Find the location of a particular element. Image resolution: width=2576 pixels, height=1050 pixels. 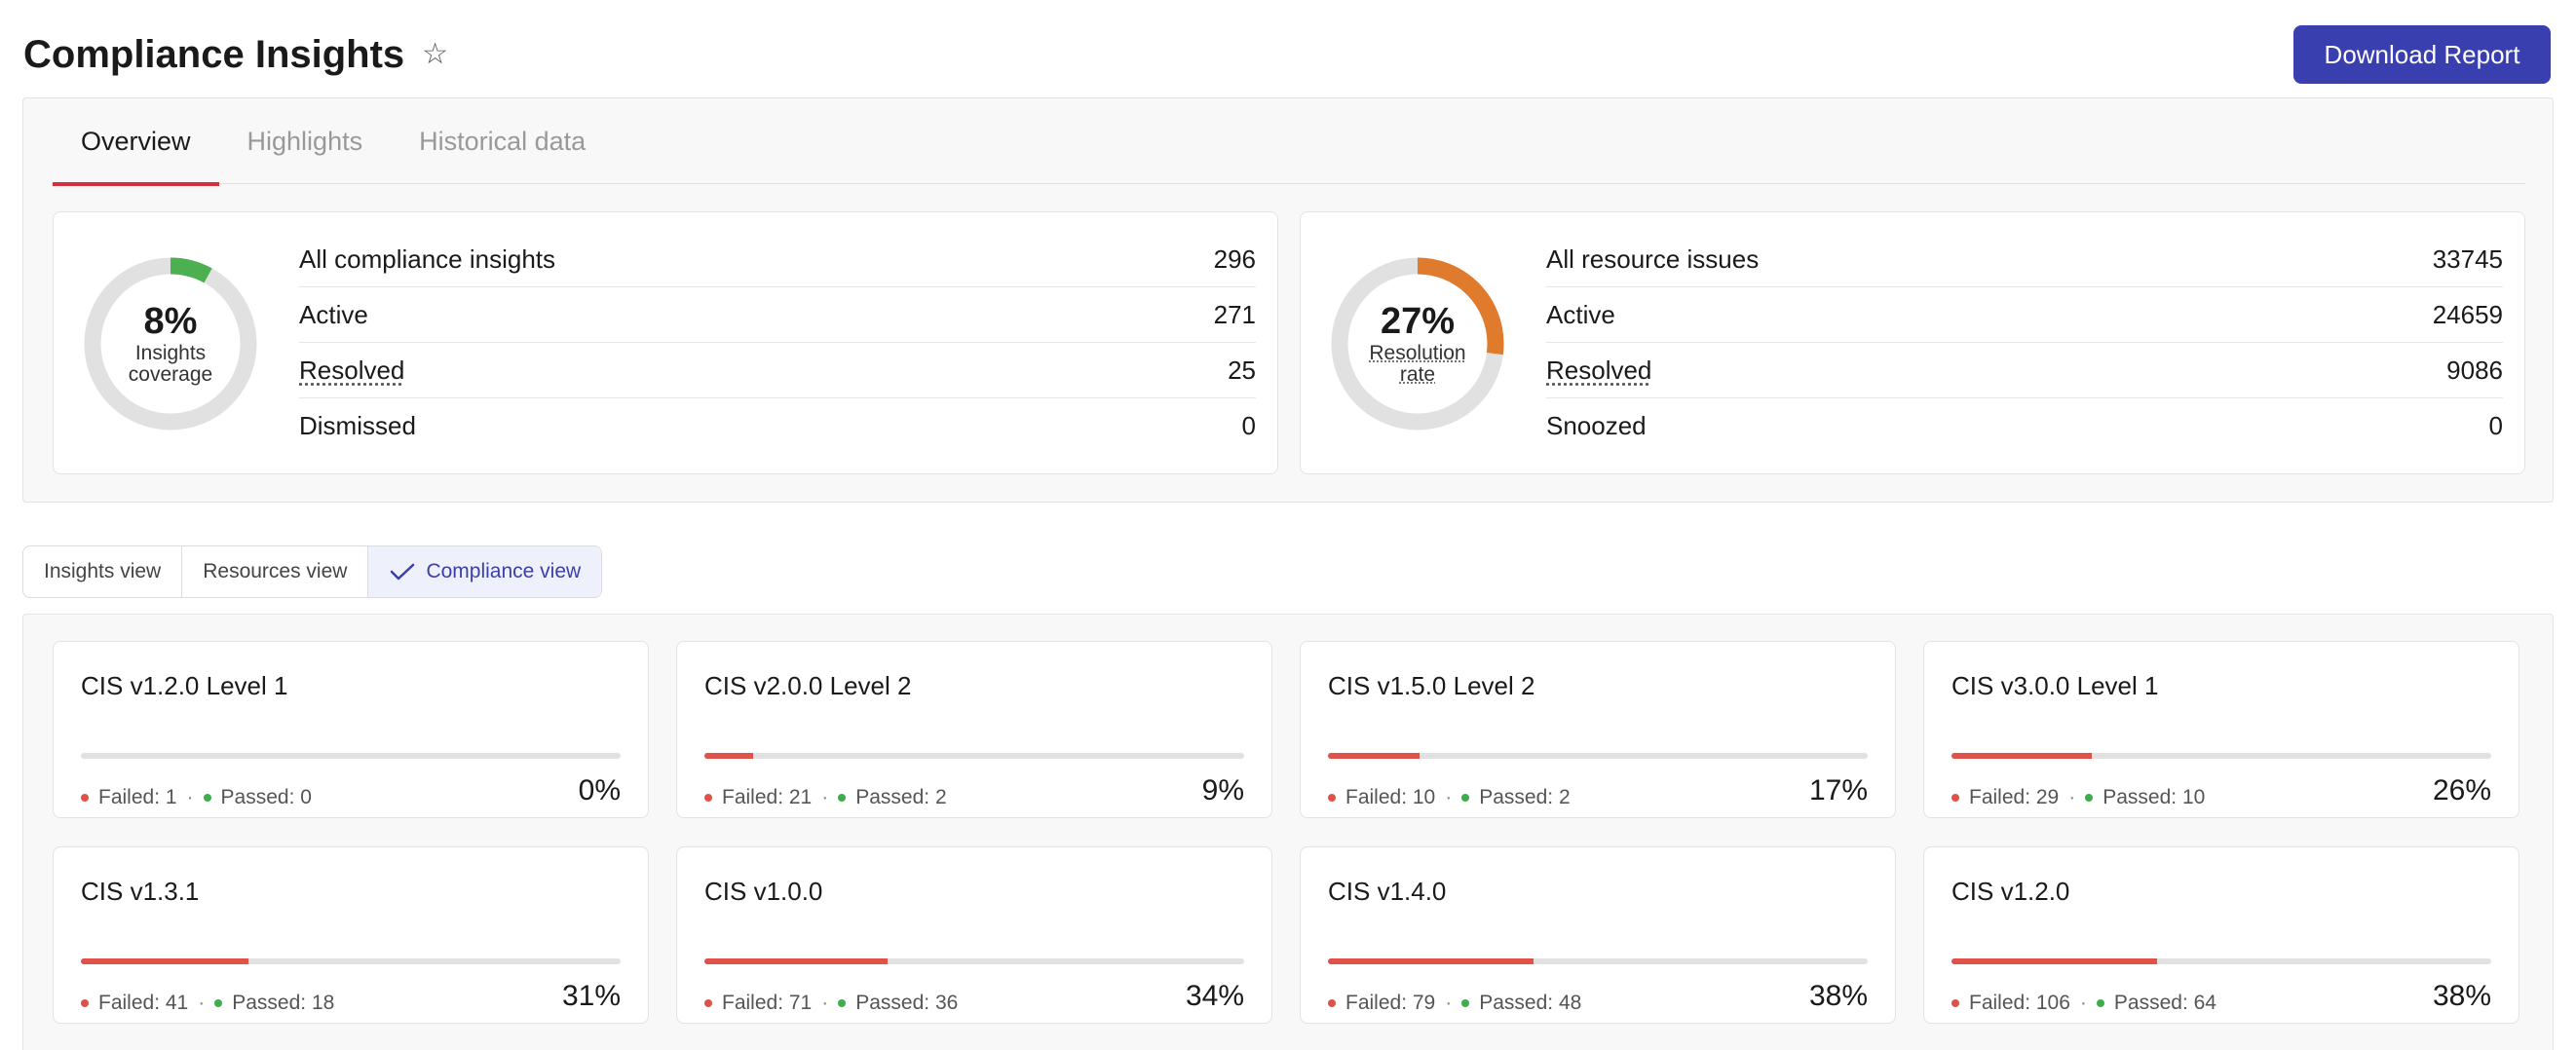

cis-card-title: CIS v1.4.0 is located at coordinates (1387, 891).